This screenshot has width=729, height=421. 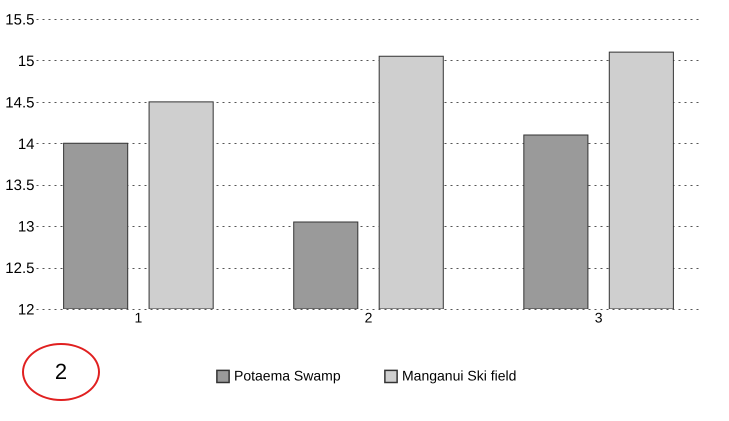 What do you see at coordinates (19, 185) in the screenshot?
I see `y-tick-label: 13.5` at bounding box center [19, 185].